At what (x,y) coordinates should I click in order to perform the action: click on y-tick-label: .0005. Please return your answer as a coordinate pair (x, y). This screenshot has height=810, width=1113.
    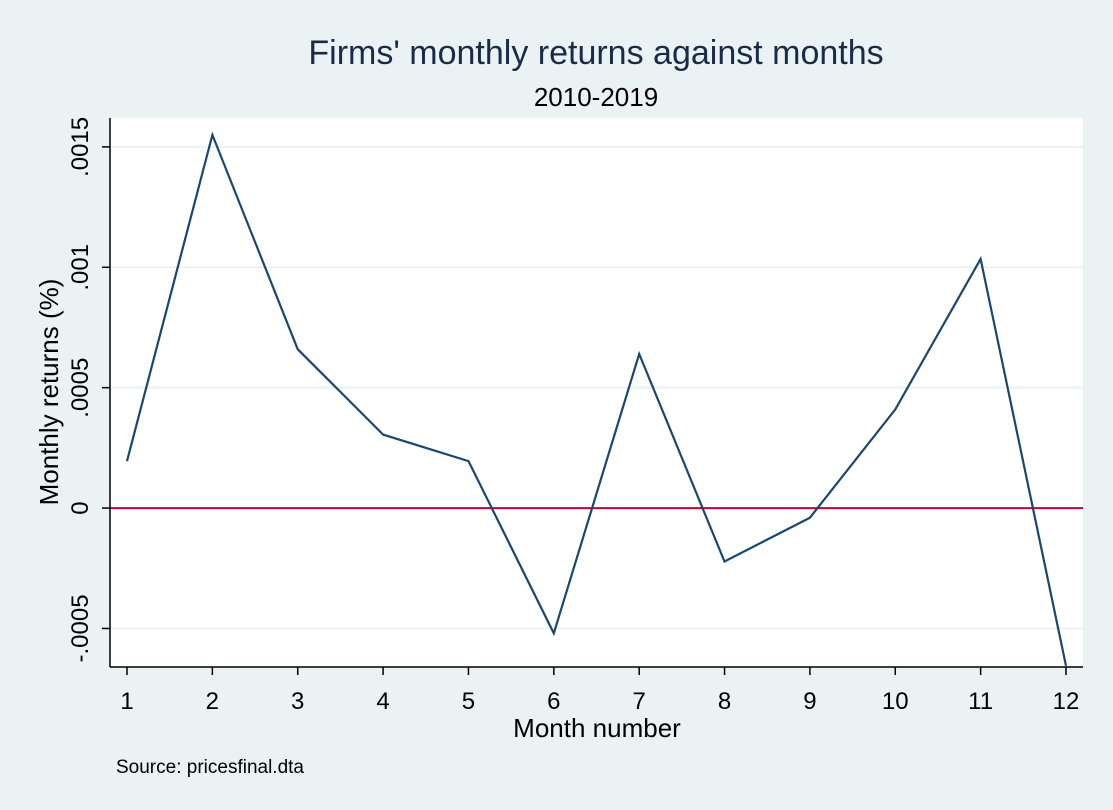
    Looking at the image, I should click on (80, 388).